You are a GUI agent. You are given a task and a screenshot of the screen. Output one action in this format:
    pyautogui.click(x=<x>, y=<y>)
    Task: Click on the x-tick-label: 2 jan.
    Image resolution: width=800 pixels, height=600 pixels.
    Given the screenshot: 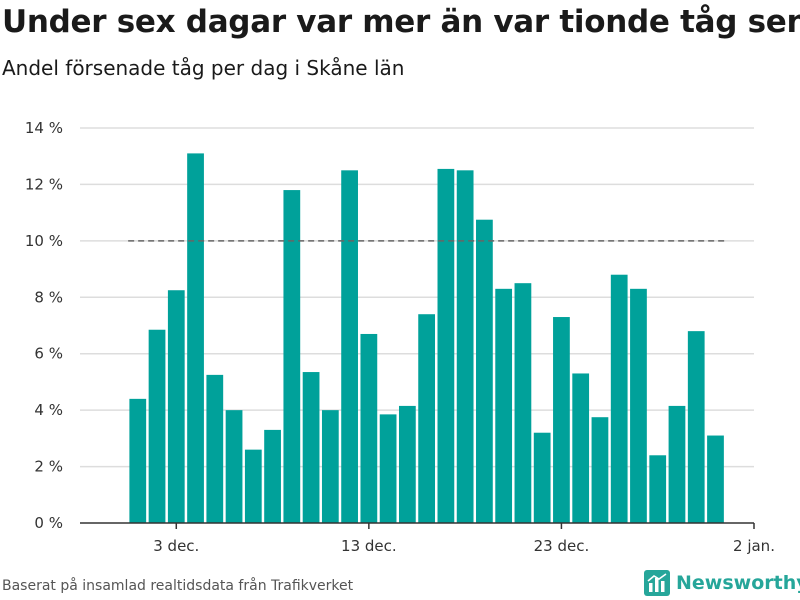 What is the action you would take?
    pyautogui.click(x=754, y=546)
    